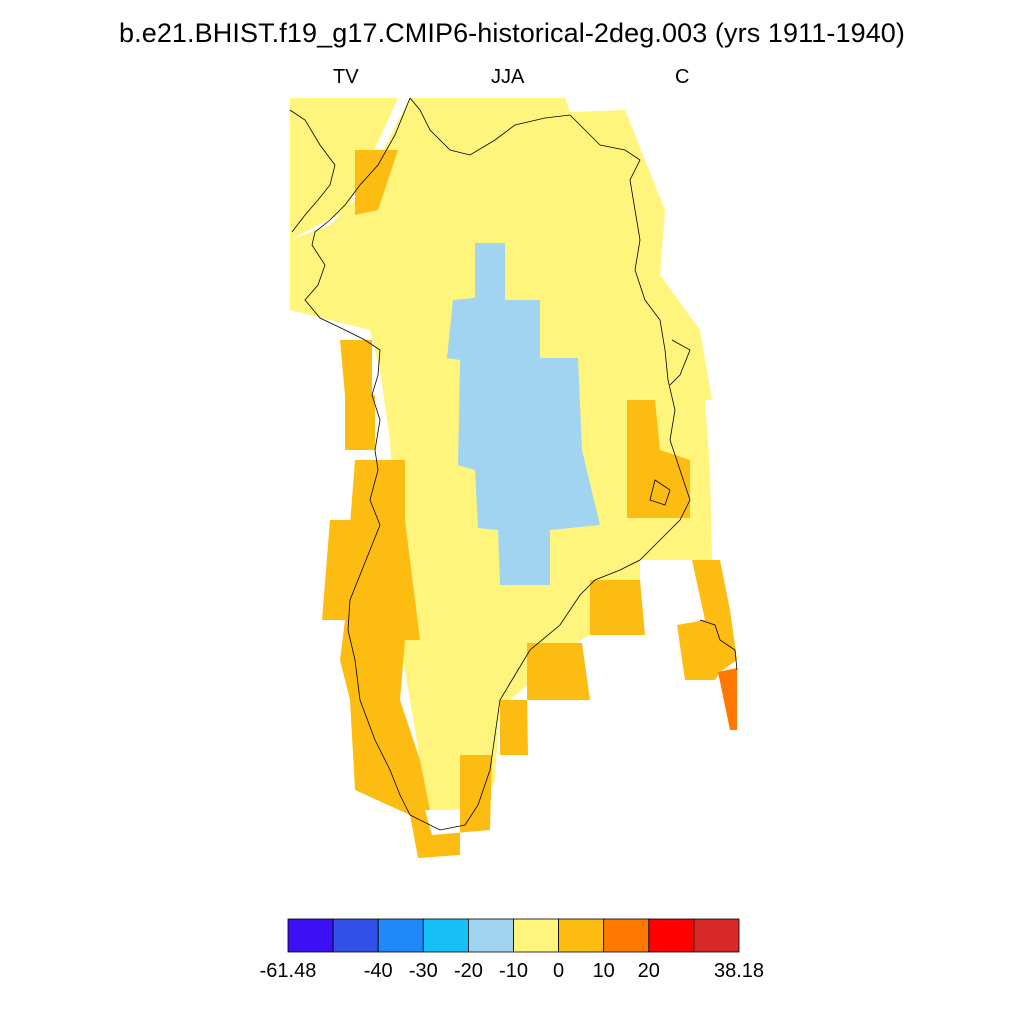  I want to click on colorbar-tick-label: -10, so click(513, 971).